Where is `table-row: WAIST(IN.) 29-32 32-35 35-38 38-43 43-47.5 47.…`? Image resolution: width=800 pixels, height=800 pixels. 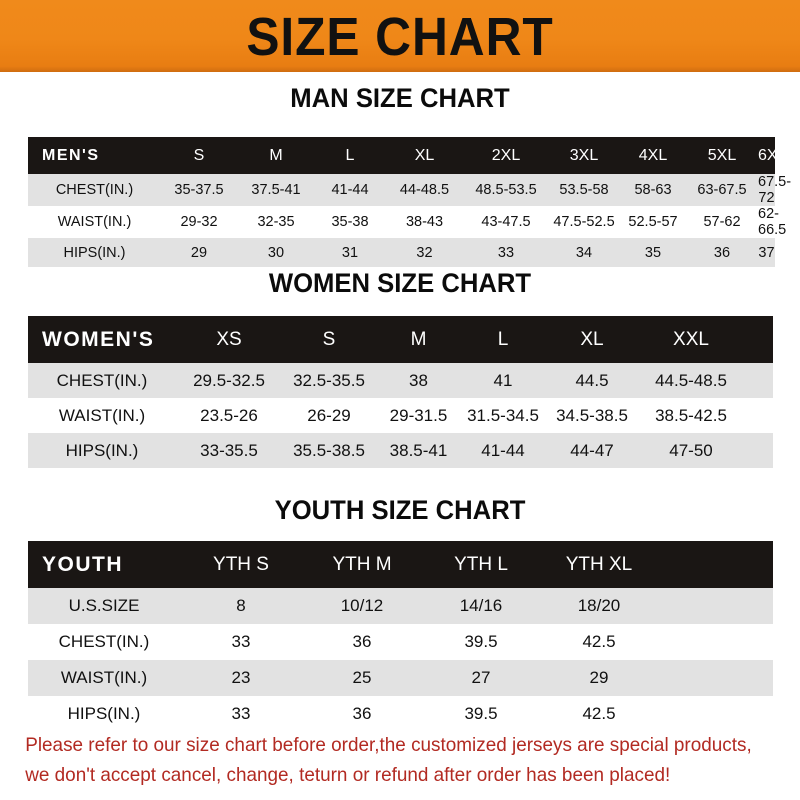
table-row: WAIST(IN.) 29-32 32-35 35-38 38-43 43-47.5 47.… is located at coordinates (407, 222).